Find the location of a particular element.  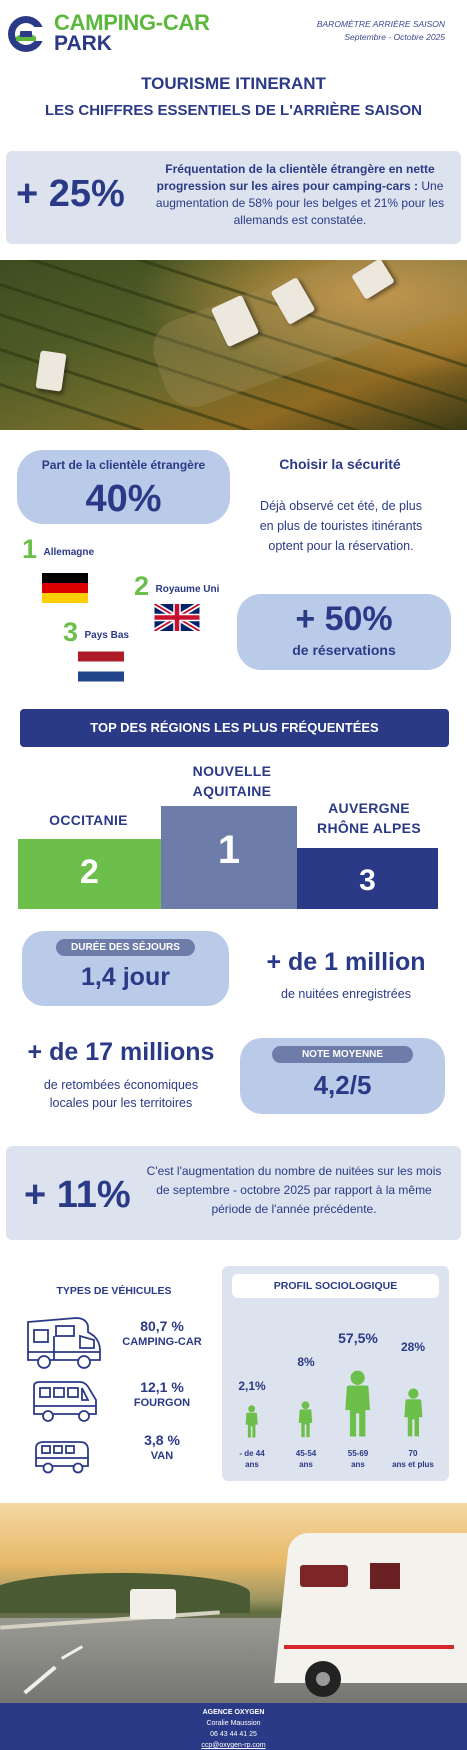

vehicle-row-van: 12,1 % FOURGON is located at coordinates (162, 1394).